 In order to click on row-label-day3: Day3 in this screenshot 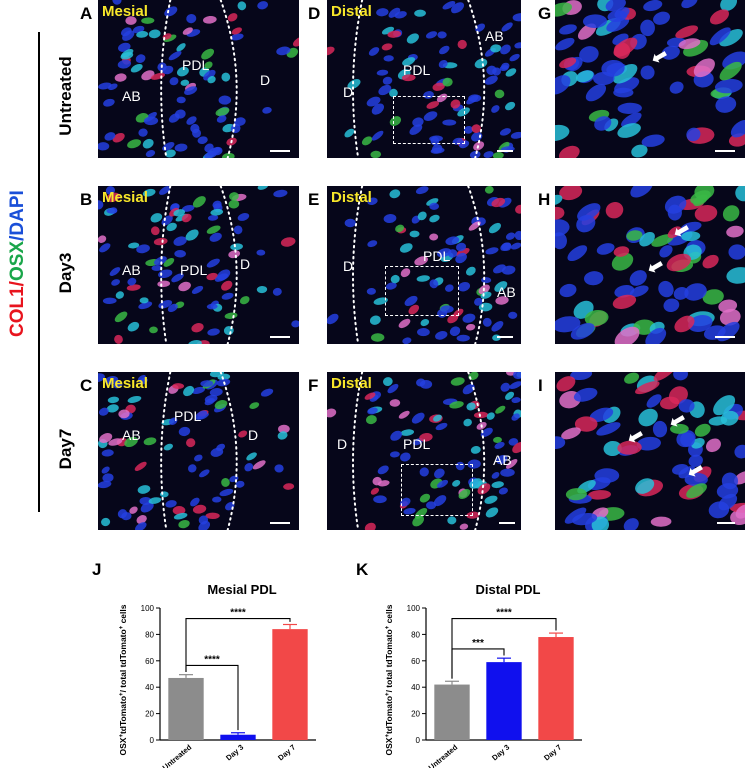, I will do `click(65, 273)`.